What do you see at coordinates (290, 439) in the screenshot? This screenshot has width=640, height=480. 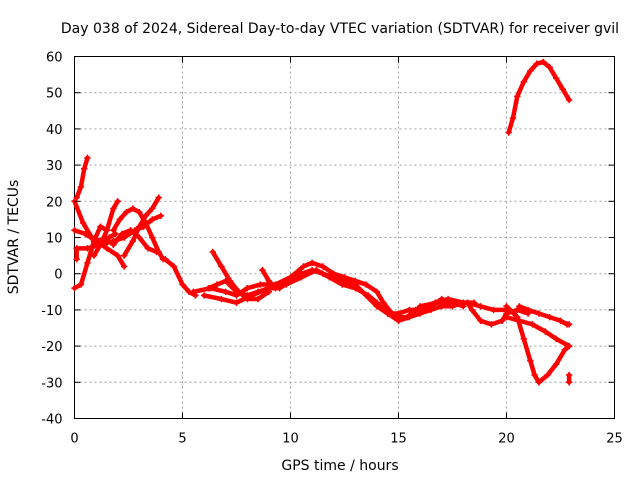 I see `x-tick-label: 10` at bounding box center [290, 439].